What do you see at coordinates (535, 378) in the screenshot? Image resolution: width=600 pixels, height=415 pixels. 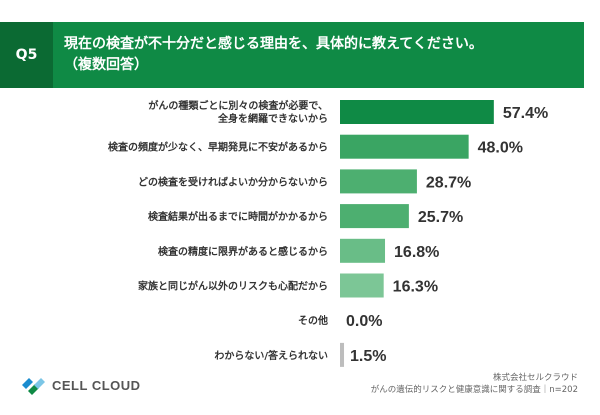 I see `source-company: 株式会社セルクラウド` at bounding box center [535, 378].